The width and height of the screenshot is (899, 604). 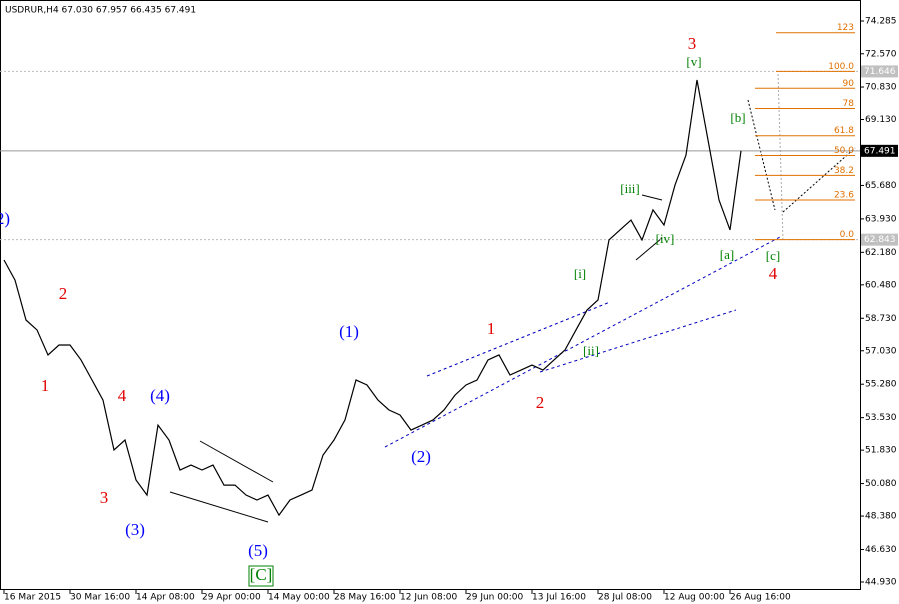 I want to click on wave-label: (1), so click(x=349, y=331).